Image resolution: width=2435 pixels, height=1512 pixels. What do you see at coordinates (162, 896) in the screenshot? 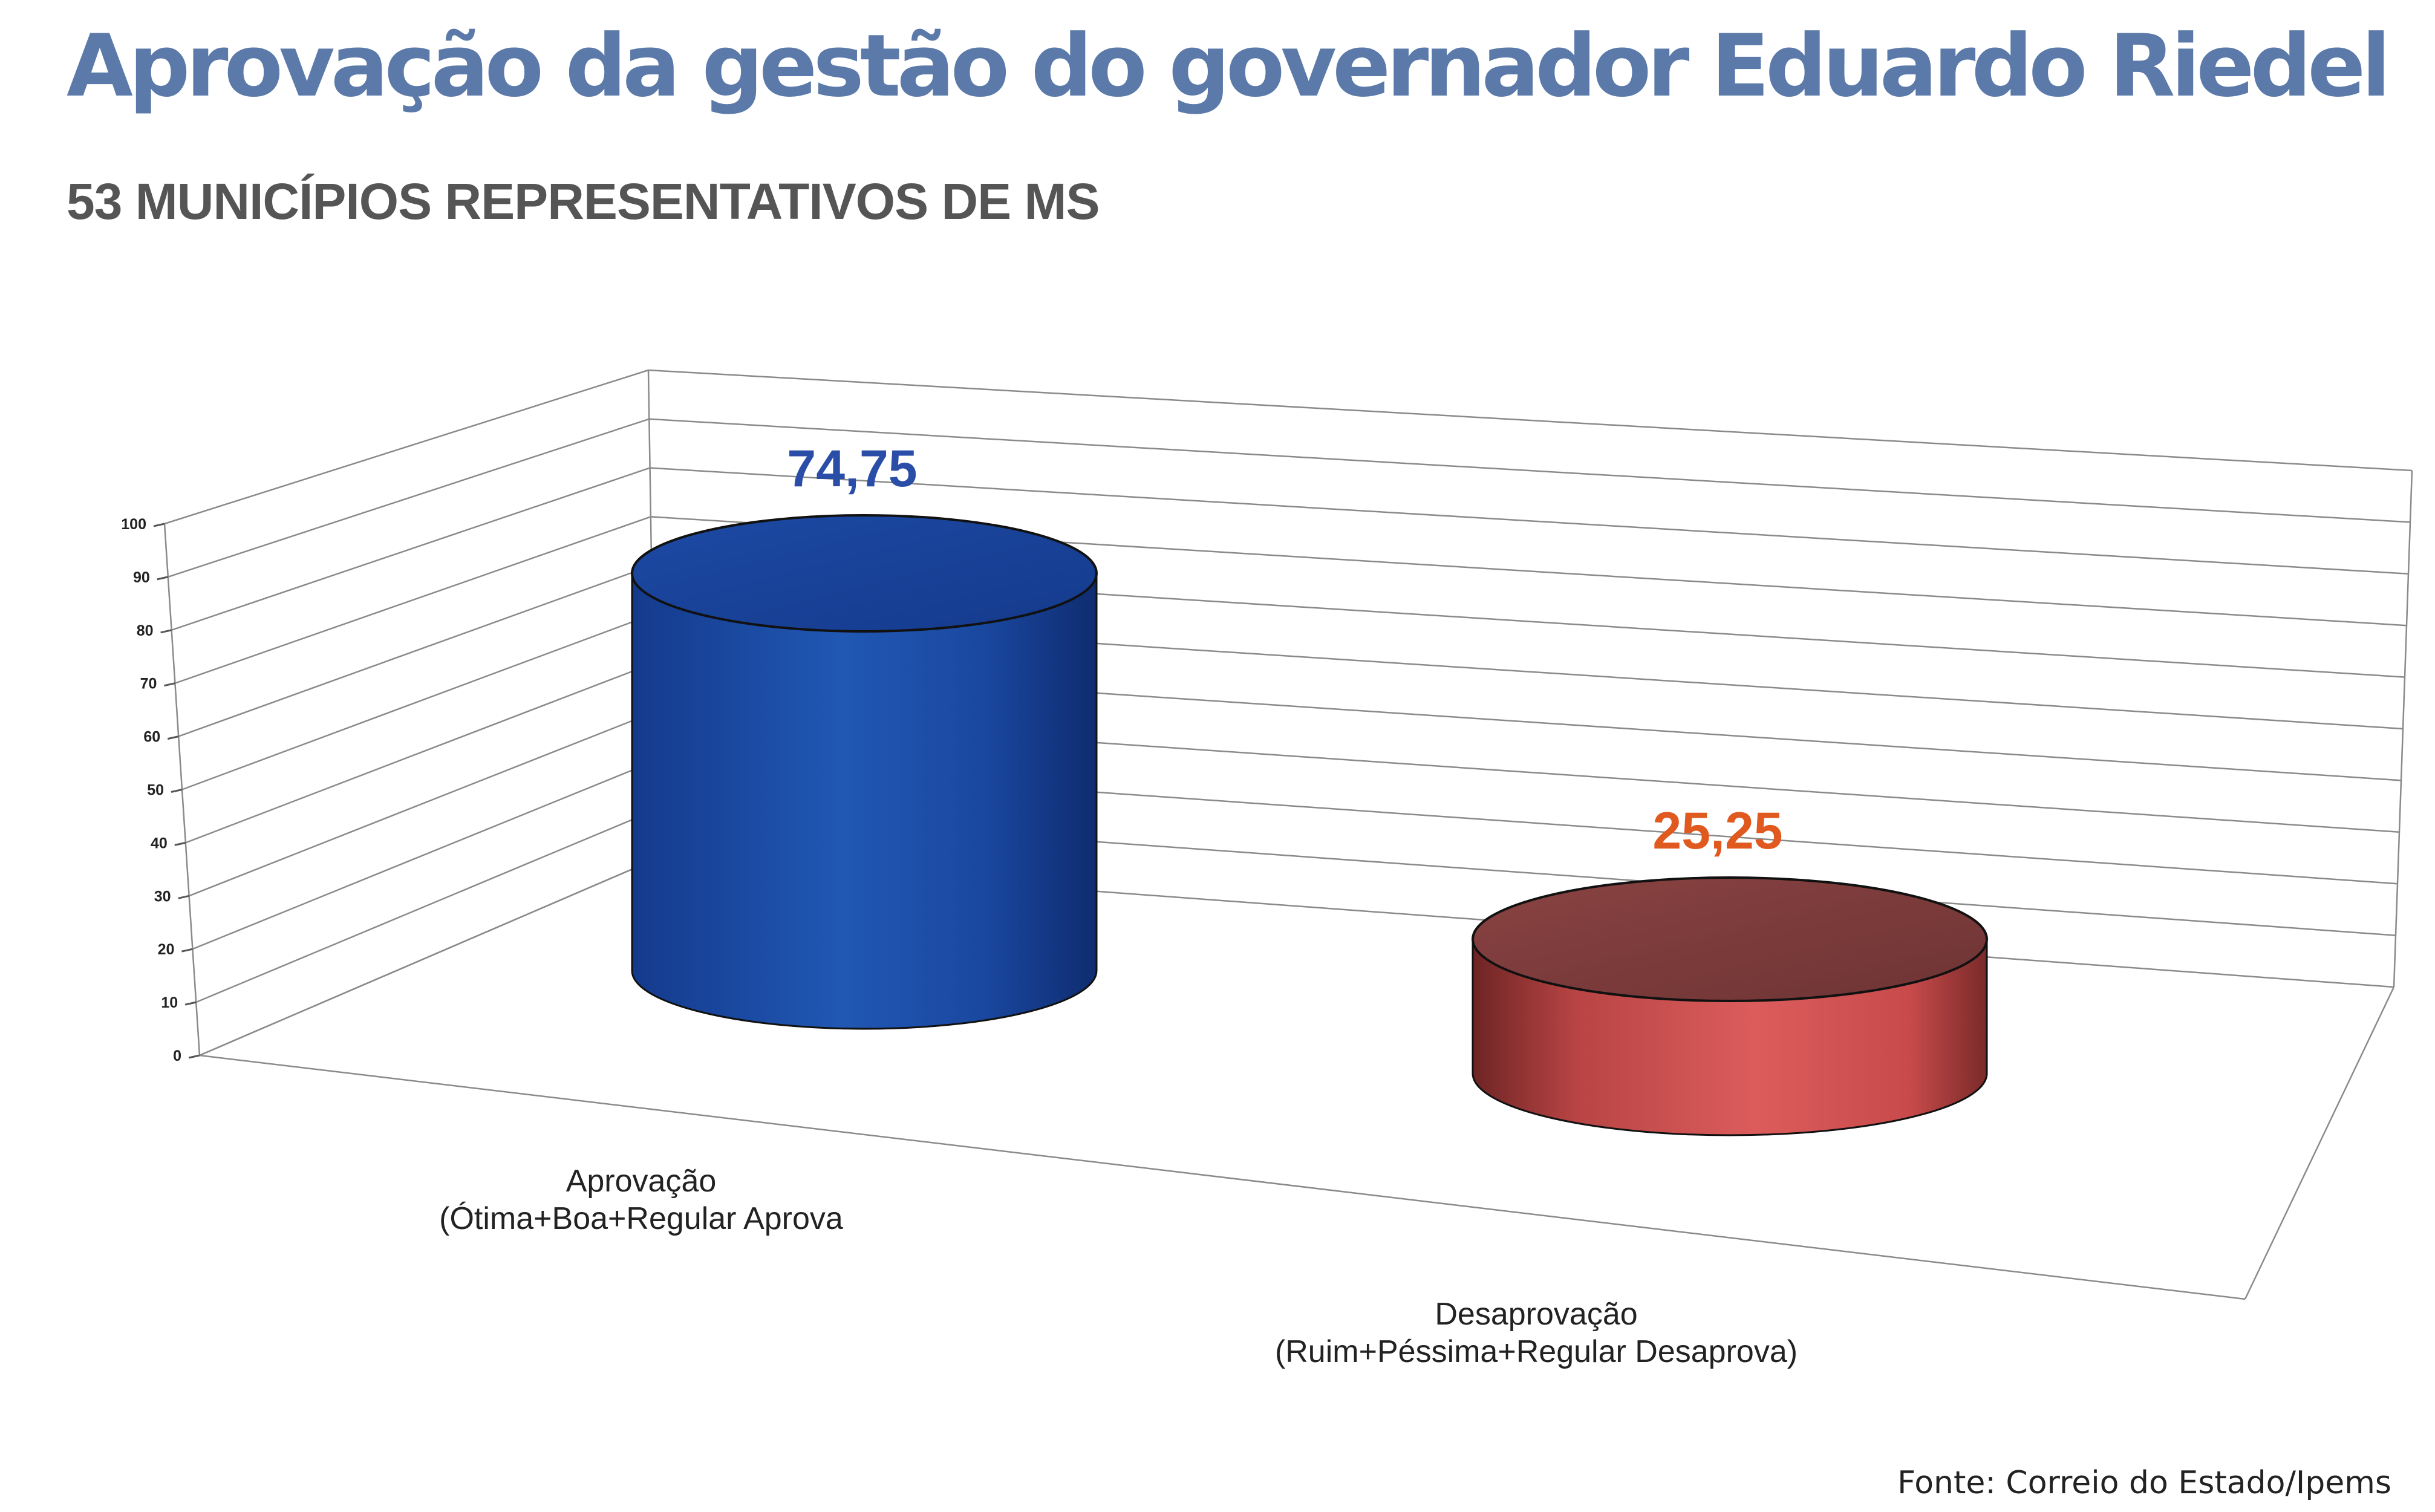
I see `y-tick-label-30: 30` at bounding box center [162, 896].